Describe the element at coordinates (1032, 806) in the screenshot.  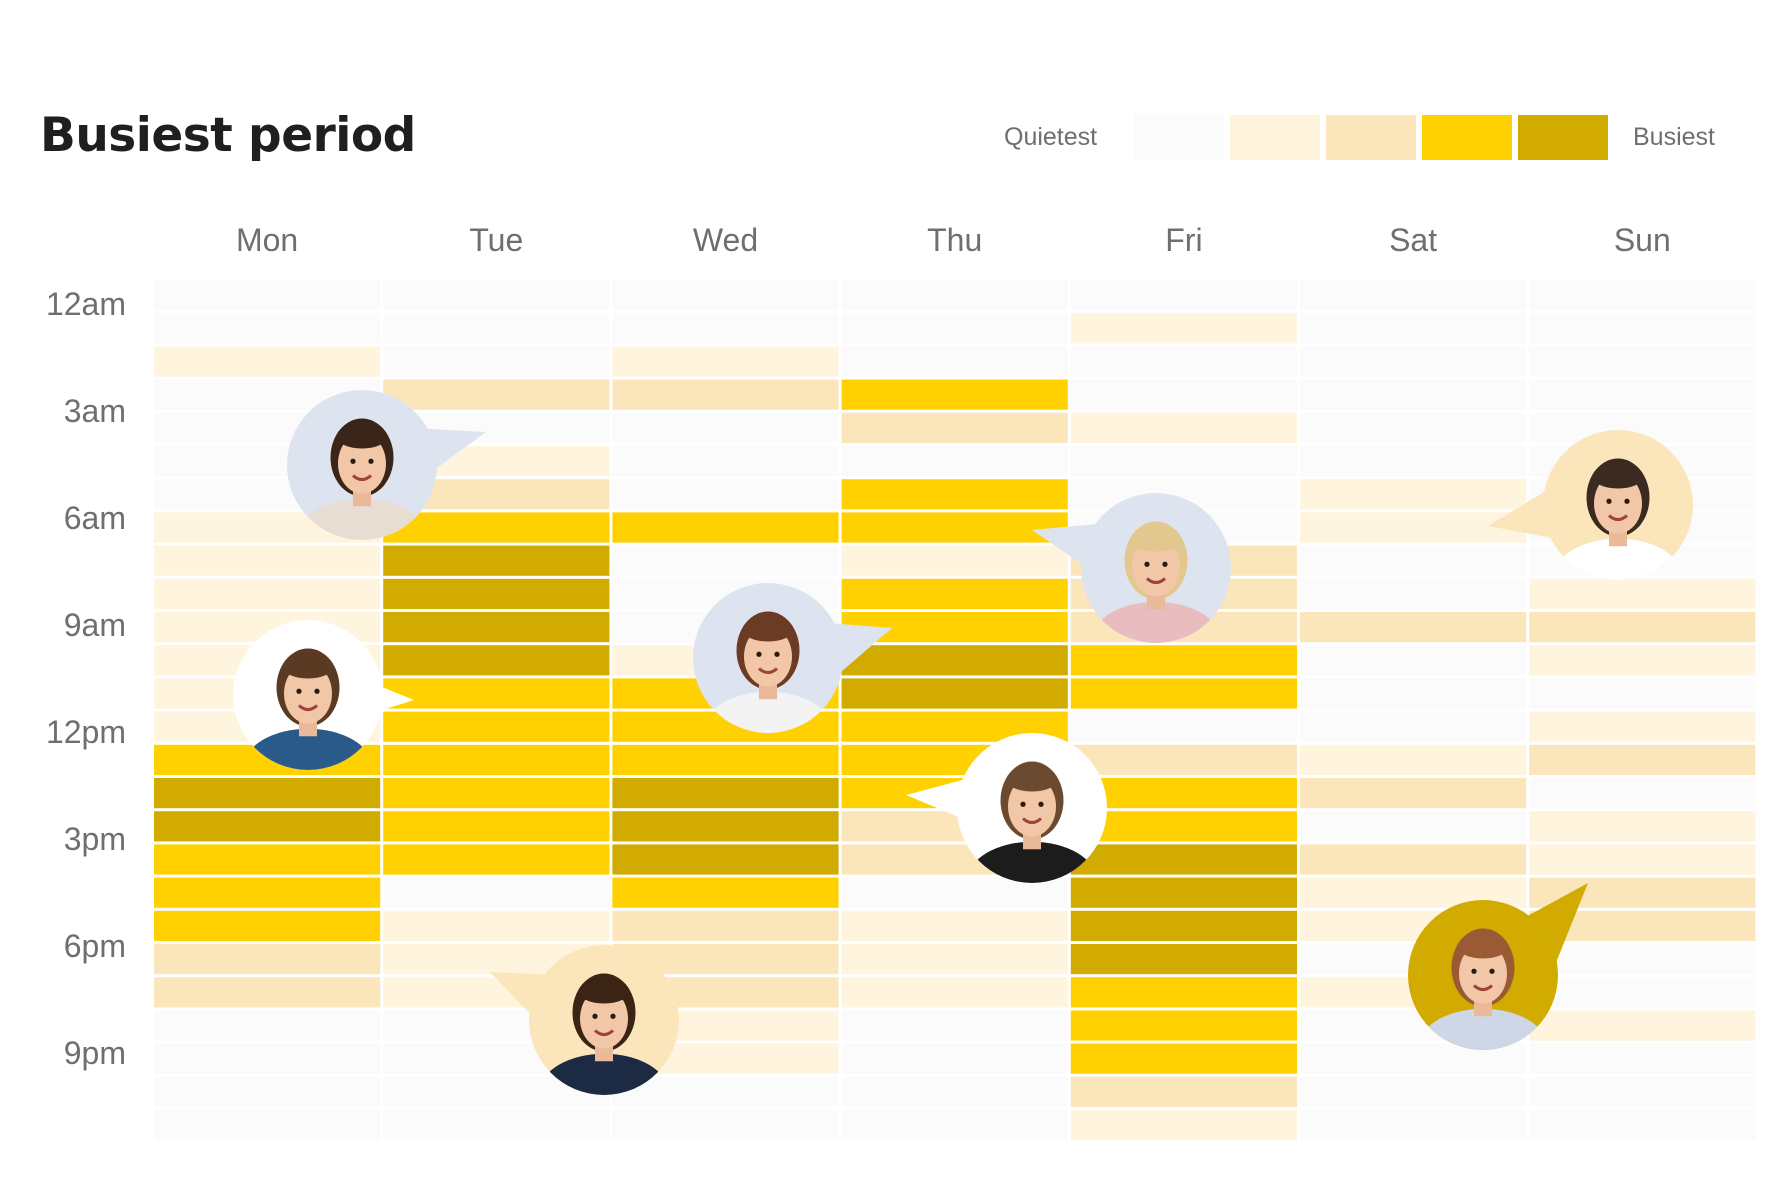
I see `man-black-shirt-face` at that location.